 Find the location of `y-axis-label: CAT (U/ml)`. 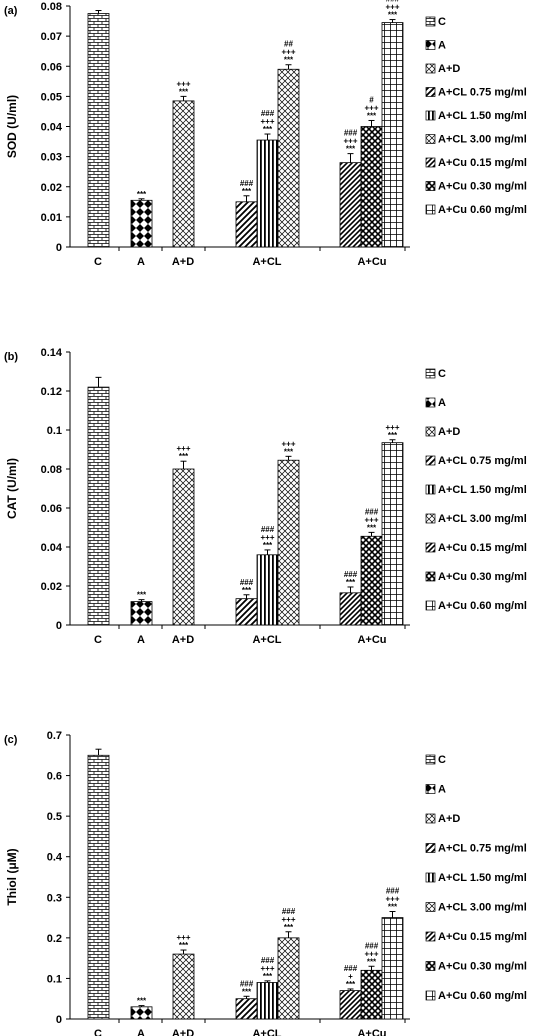

y-axis-label: CAT (U/ml) is located at coordinates (12, 488).